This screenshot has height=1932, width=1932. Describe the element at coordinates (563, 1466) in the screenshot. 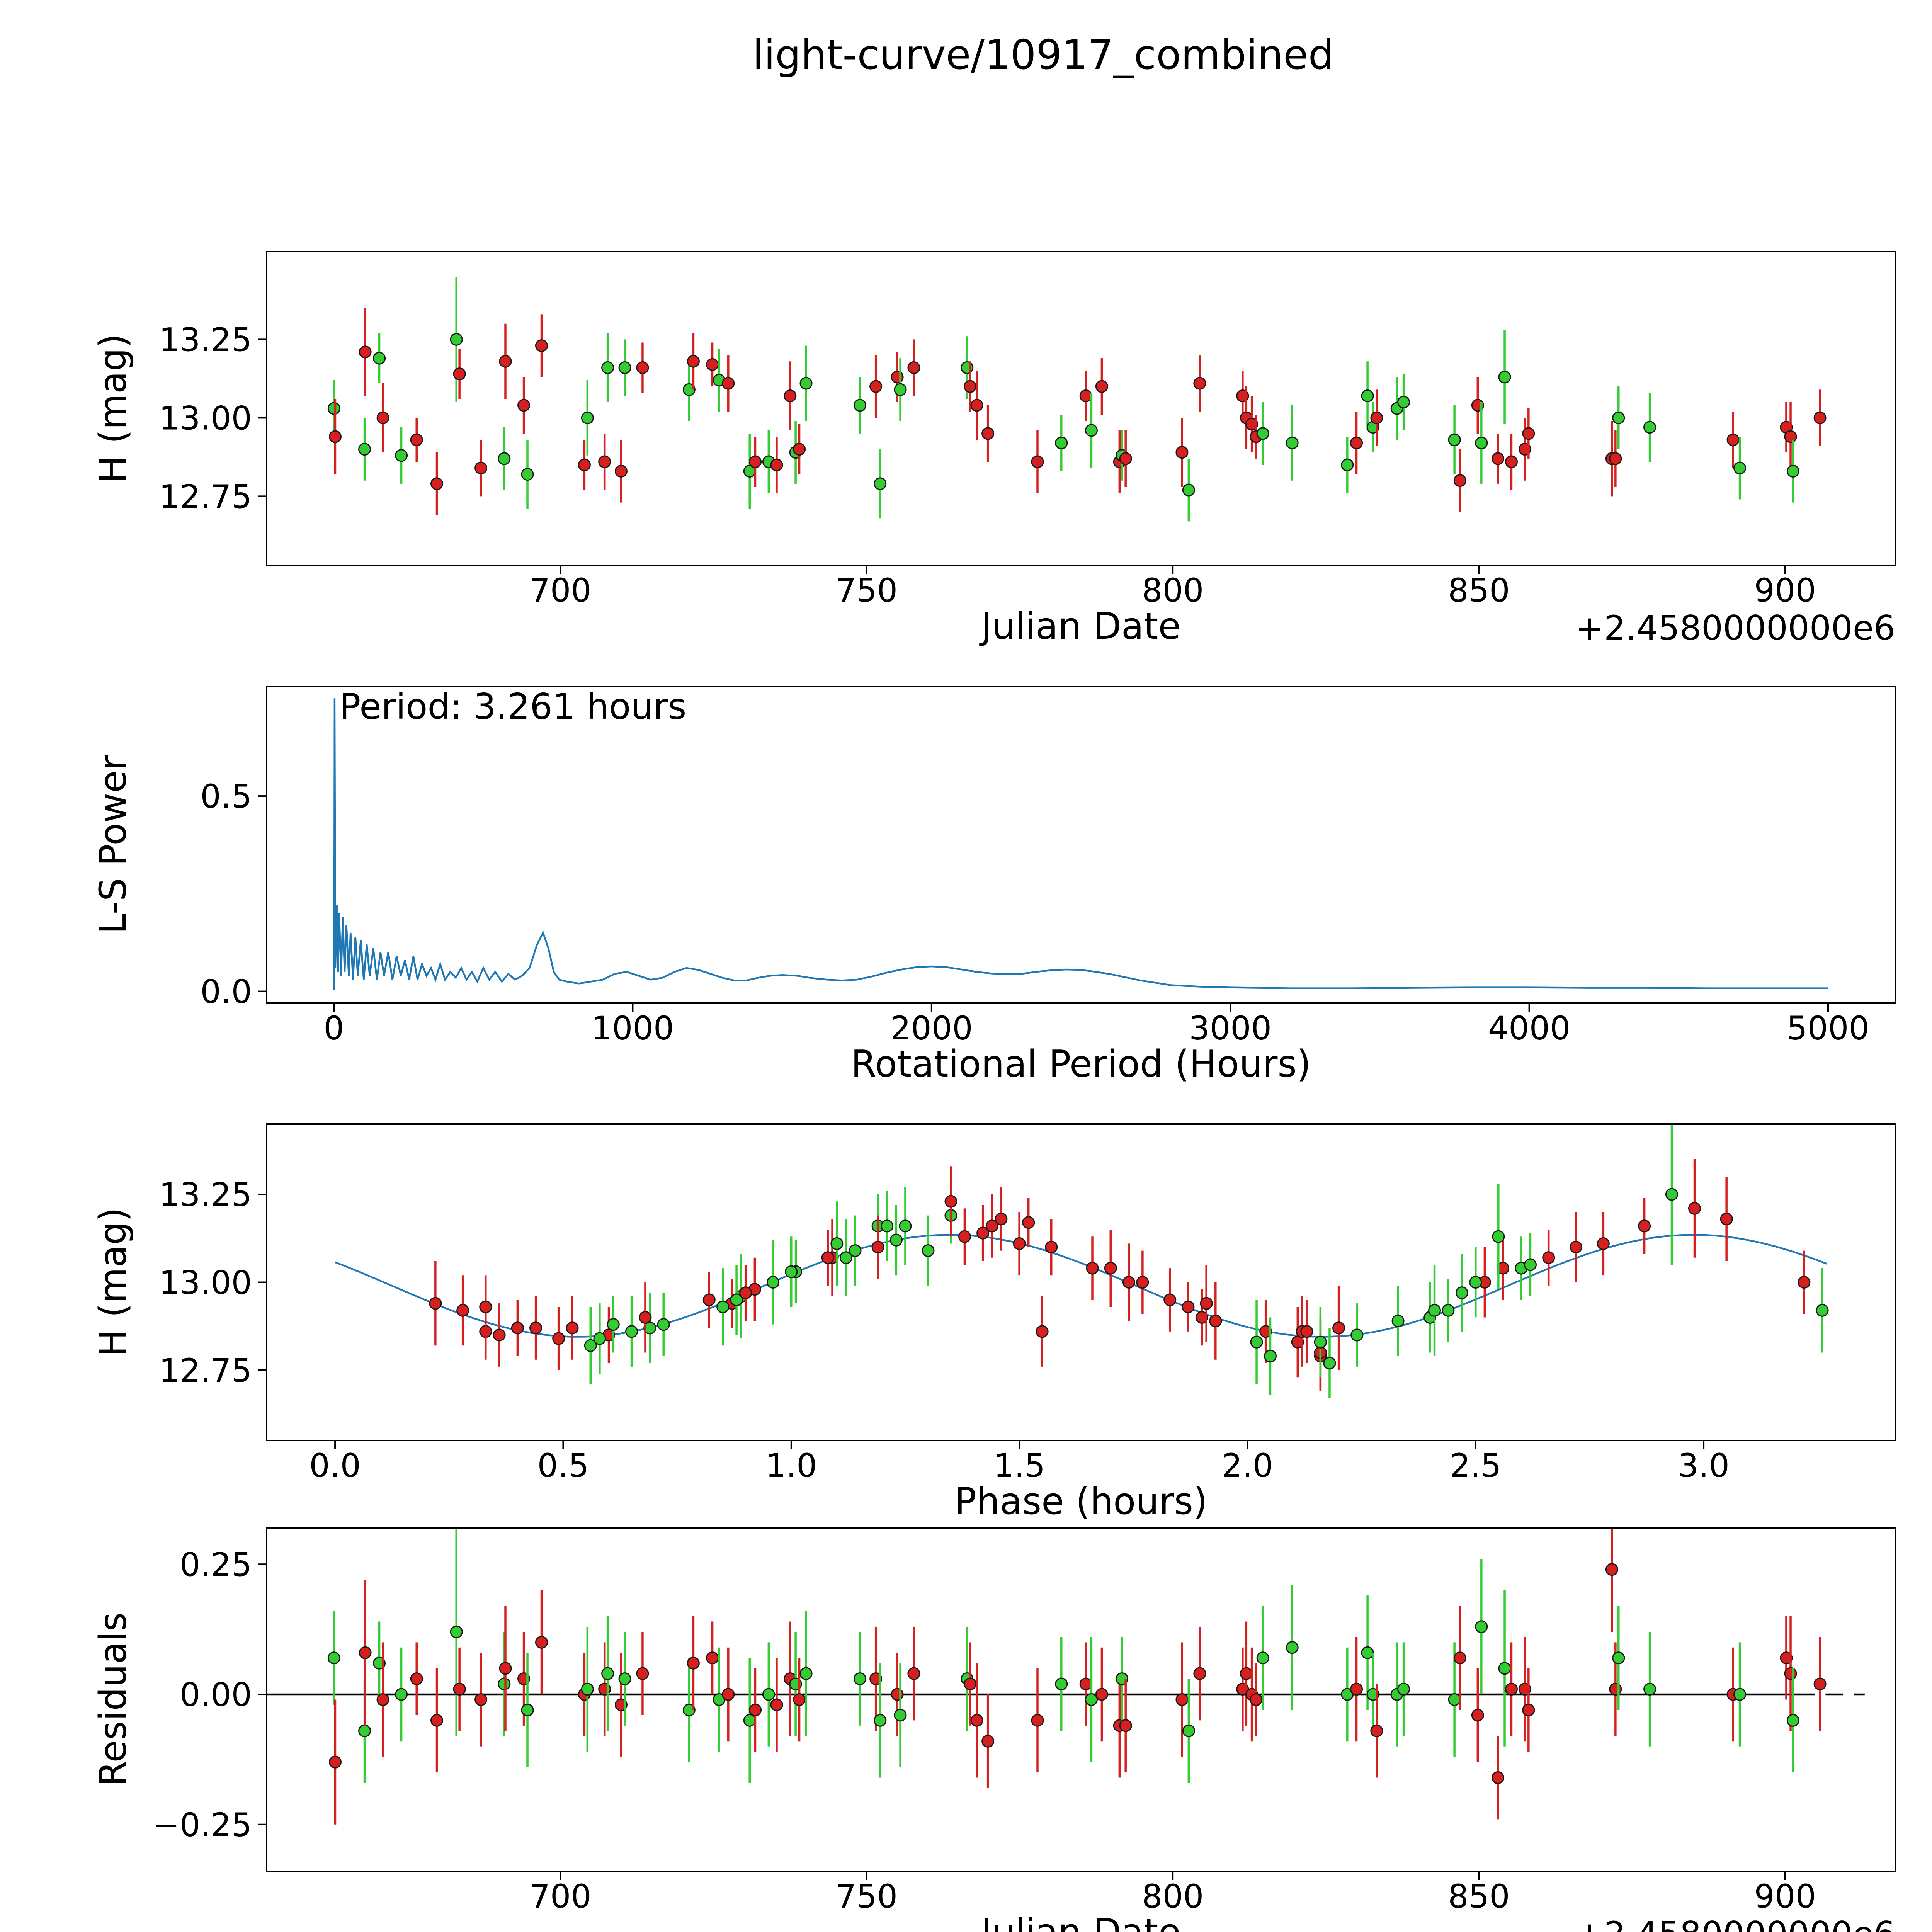

I see `x-tick-label: 0.5` at that location.